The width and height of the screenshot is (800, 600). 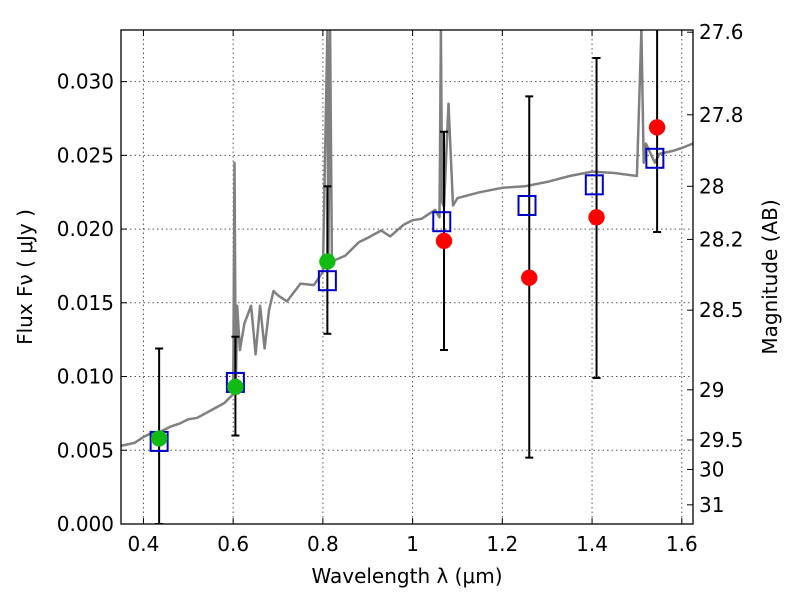 I want to click on y-tick-label: 0.015, so click(x=85, y=303).